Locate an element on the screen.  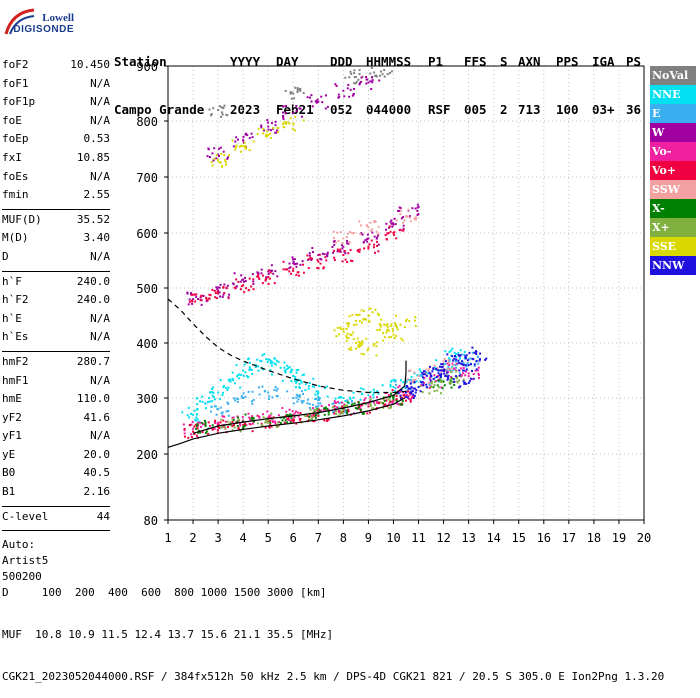
param-row-fof1: foF1 N/A is located at coordinates (56, 86).